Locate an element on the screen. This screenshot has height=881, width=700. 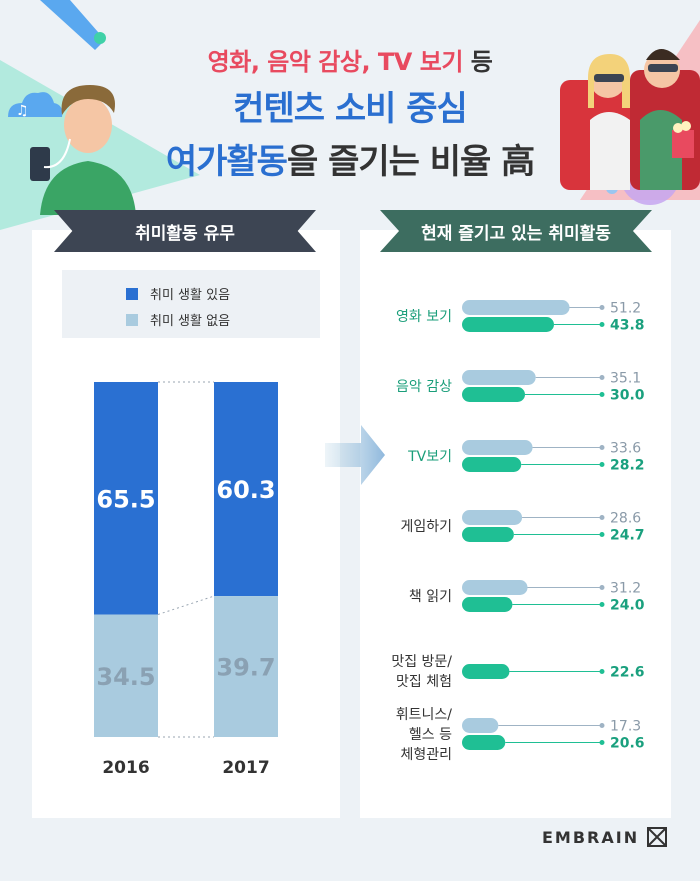
bar-segment-2016-no-hobby is located at coordinates (126, 675).